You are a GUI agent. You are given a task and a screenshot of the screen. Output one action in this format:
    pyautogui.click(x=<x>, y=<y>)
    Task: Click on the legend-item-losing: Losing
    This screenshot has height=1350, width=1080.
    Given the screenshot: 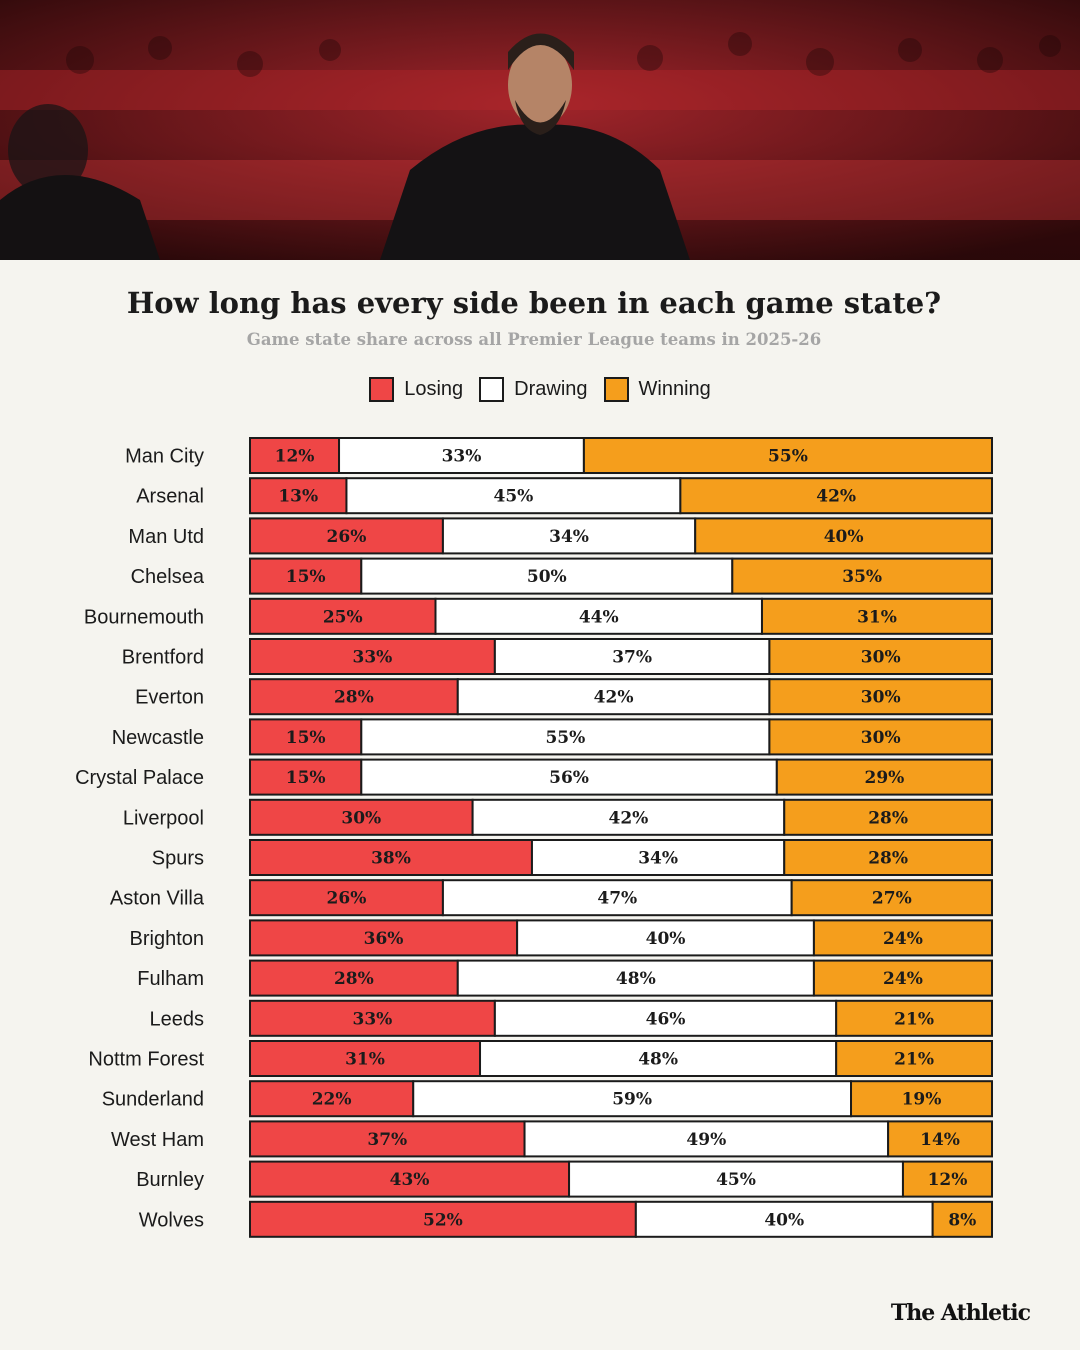 What is the action you would take?
    pyautogui.click(x=416, y=389)
    